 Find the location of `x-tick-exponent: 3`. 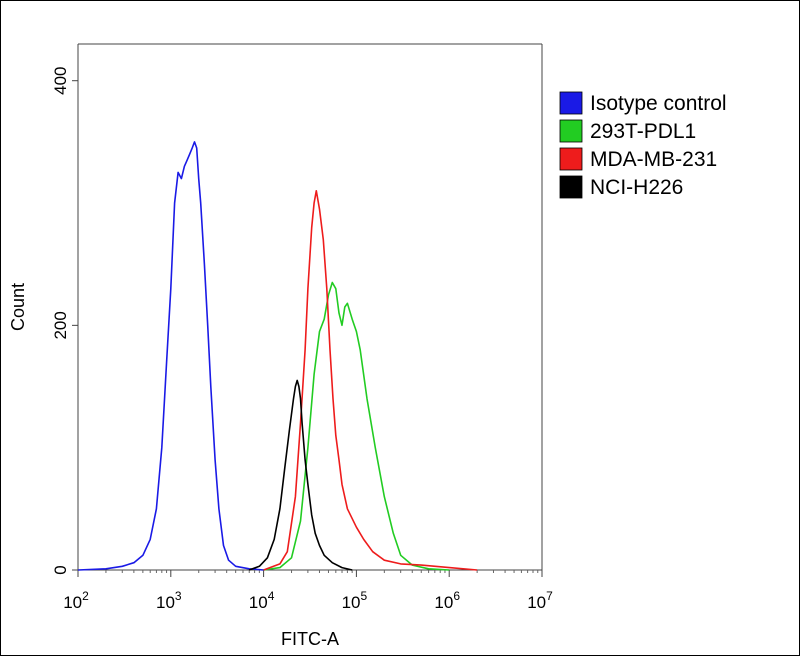

x-tick-exponent: 3 is located at coordinates (178, 596).